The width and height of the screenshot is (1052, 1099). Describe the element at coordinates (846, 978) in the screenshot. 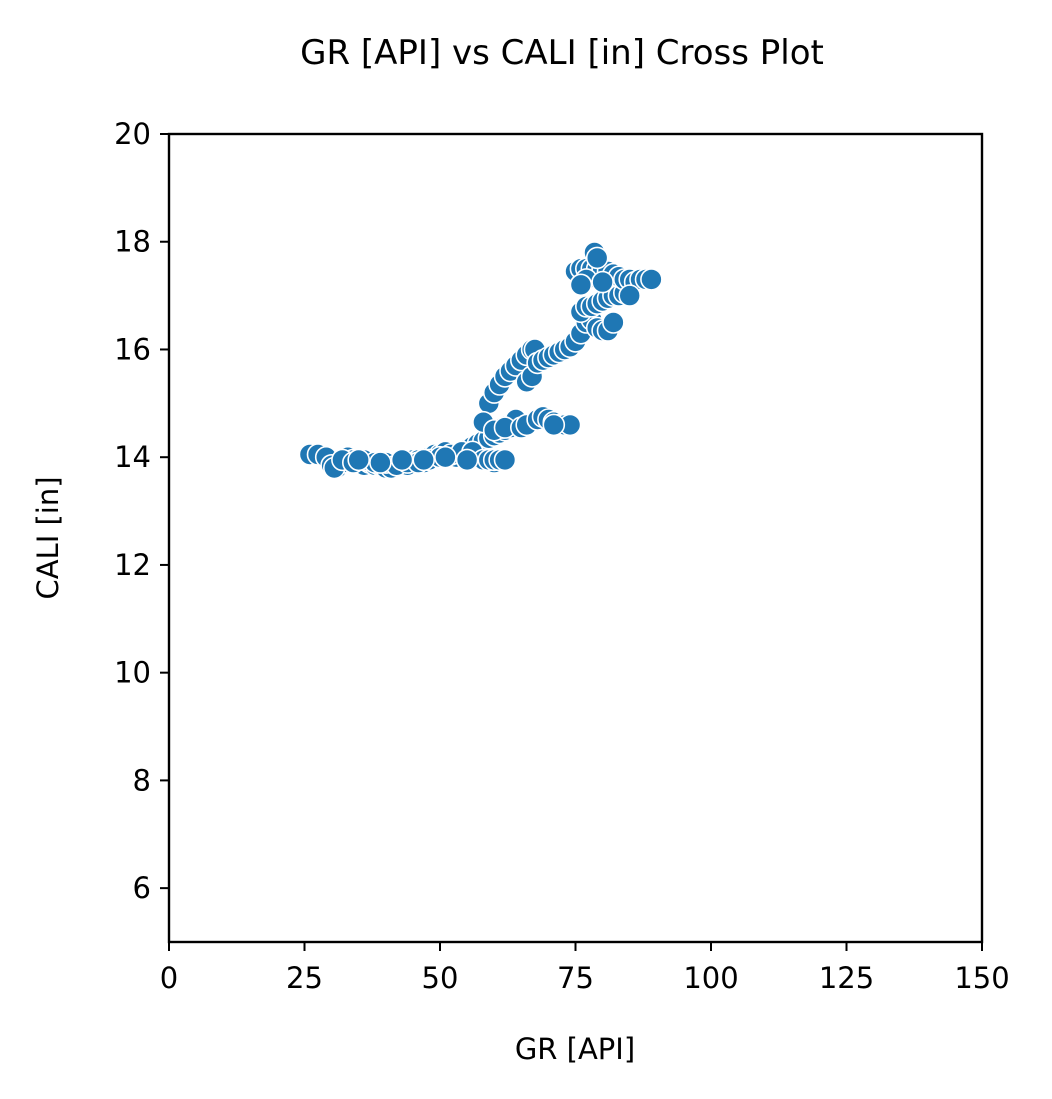

I see `x-tick-label: 125` at that location.